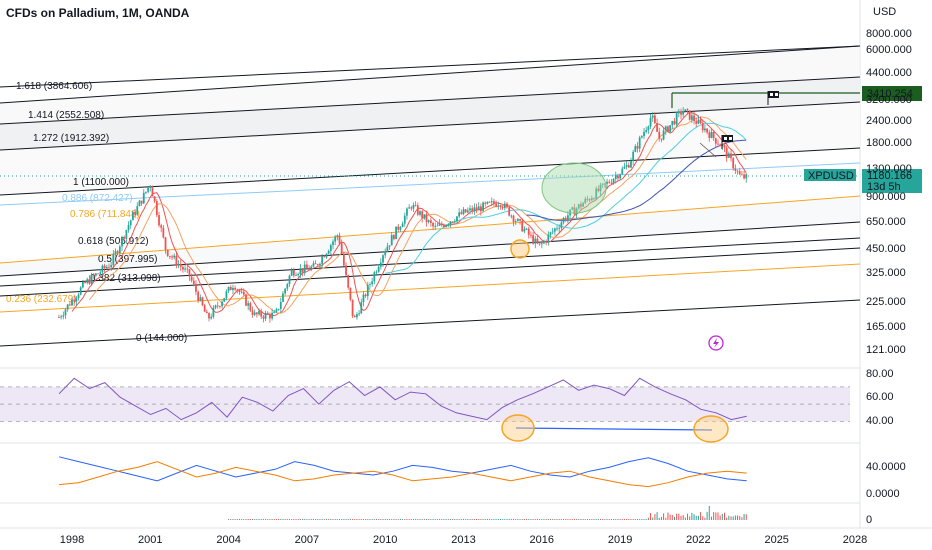 This screenshot has height=550, width=932. What do you see at coordinates (385, 540) in the screenshot?
I see `x-tick-label: 2010` at bounding box center [385, 540].